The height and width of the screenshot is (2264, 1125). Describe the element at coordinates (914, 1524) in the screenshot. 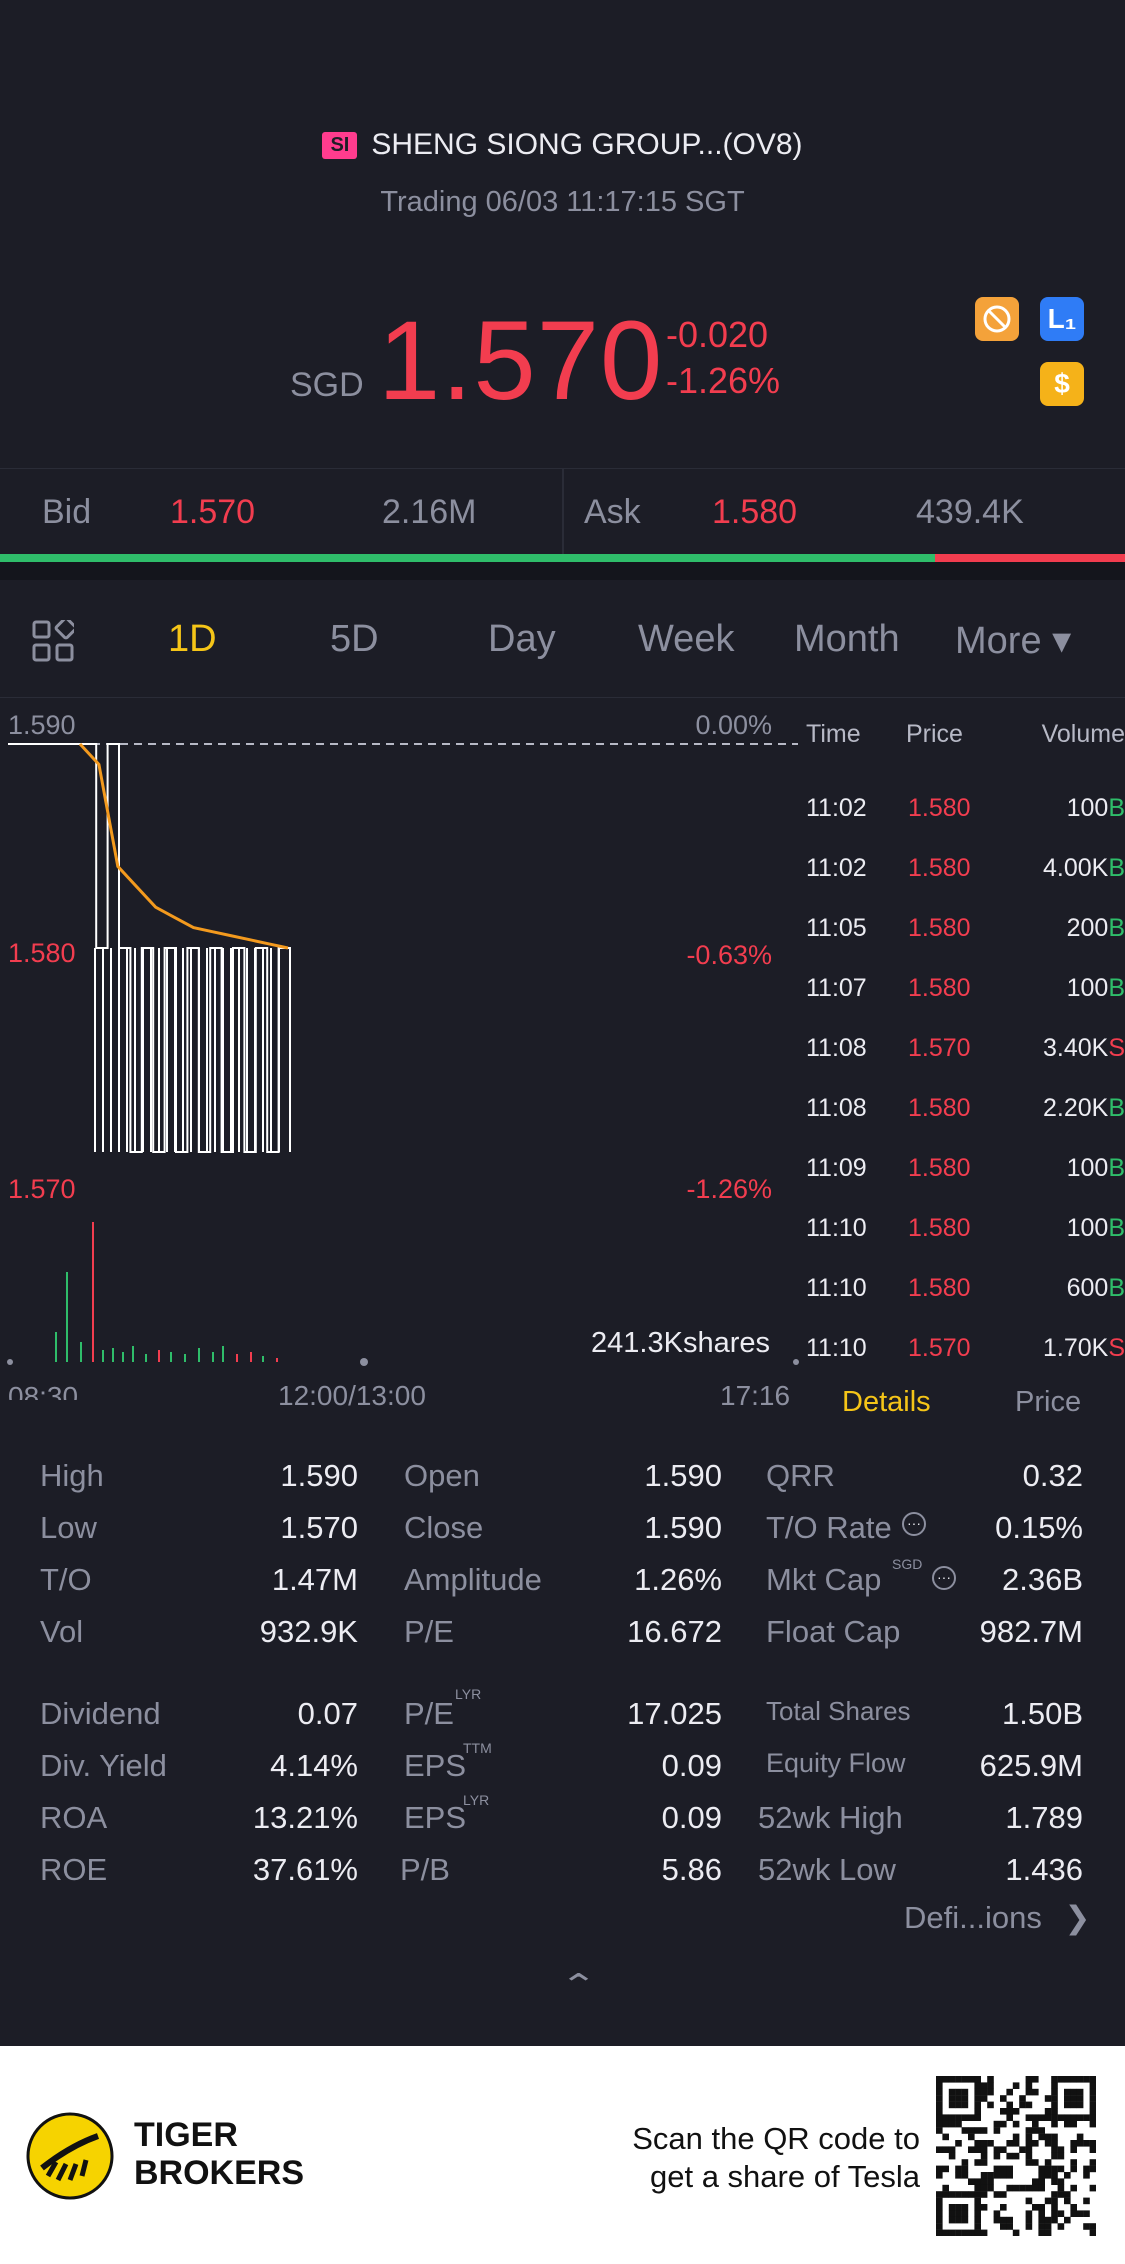

I see `to-rate-info-icon: ···` at that location.